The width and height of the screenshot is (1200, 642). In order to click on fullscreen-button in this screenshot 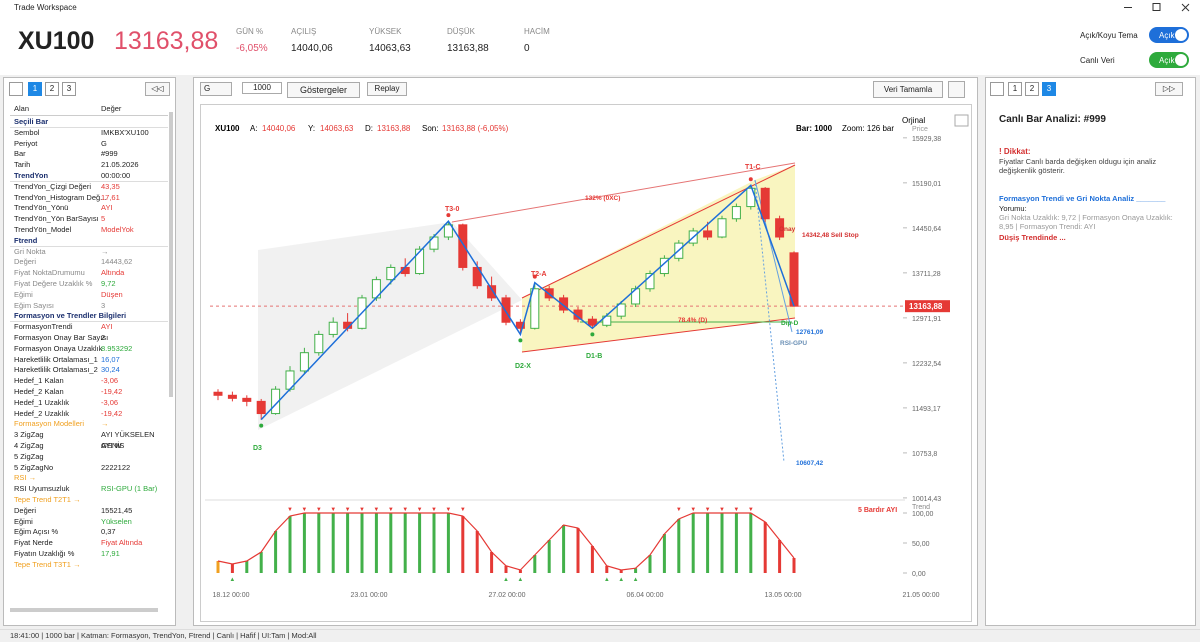, I will do `click(956, 89)`.